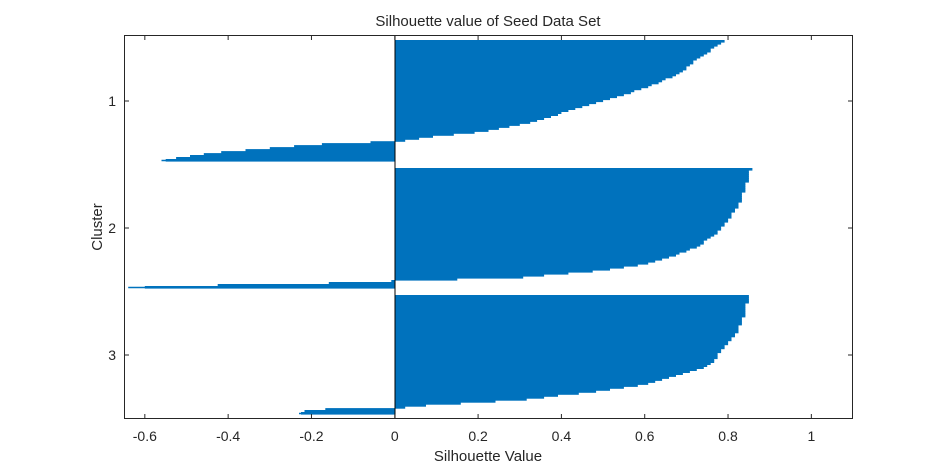 The width and height of the screenshot is (945, 473). I want to click on cluster-3-bars, so click(524, 355).